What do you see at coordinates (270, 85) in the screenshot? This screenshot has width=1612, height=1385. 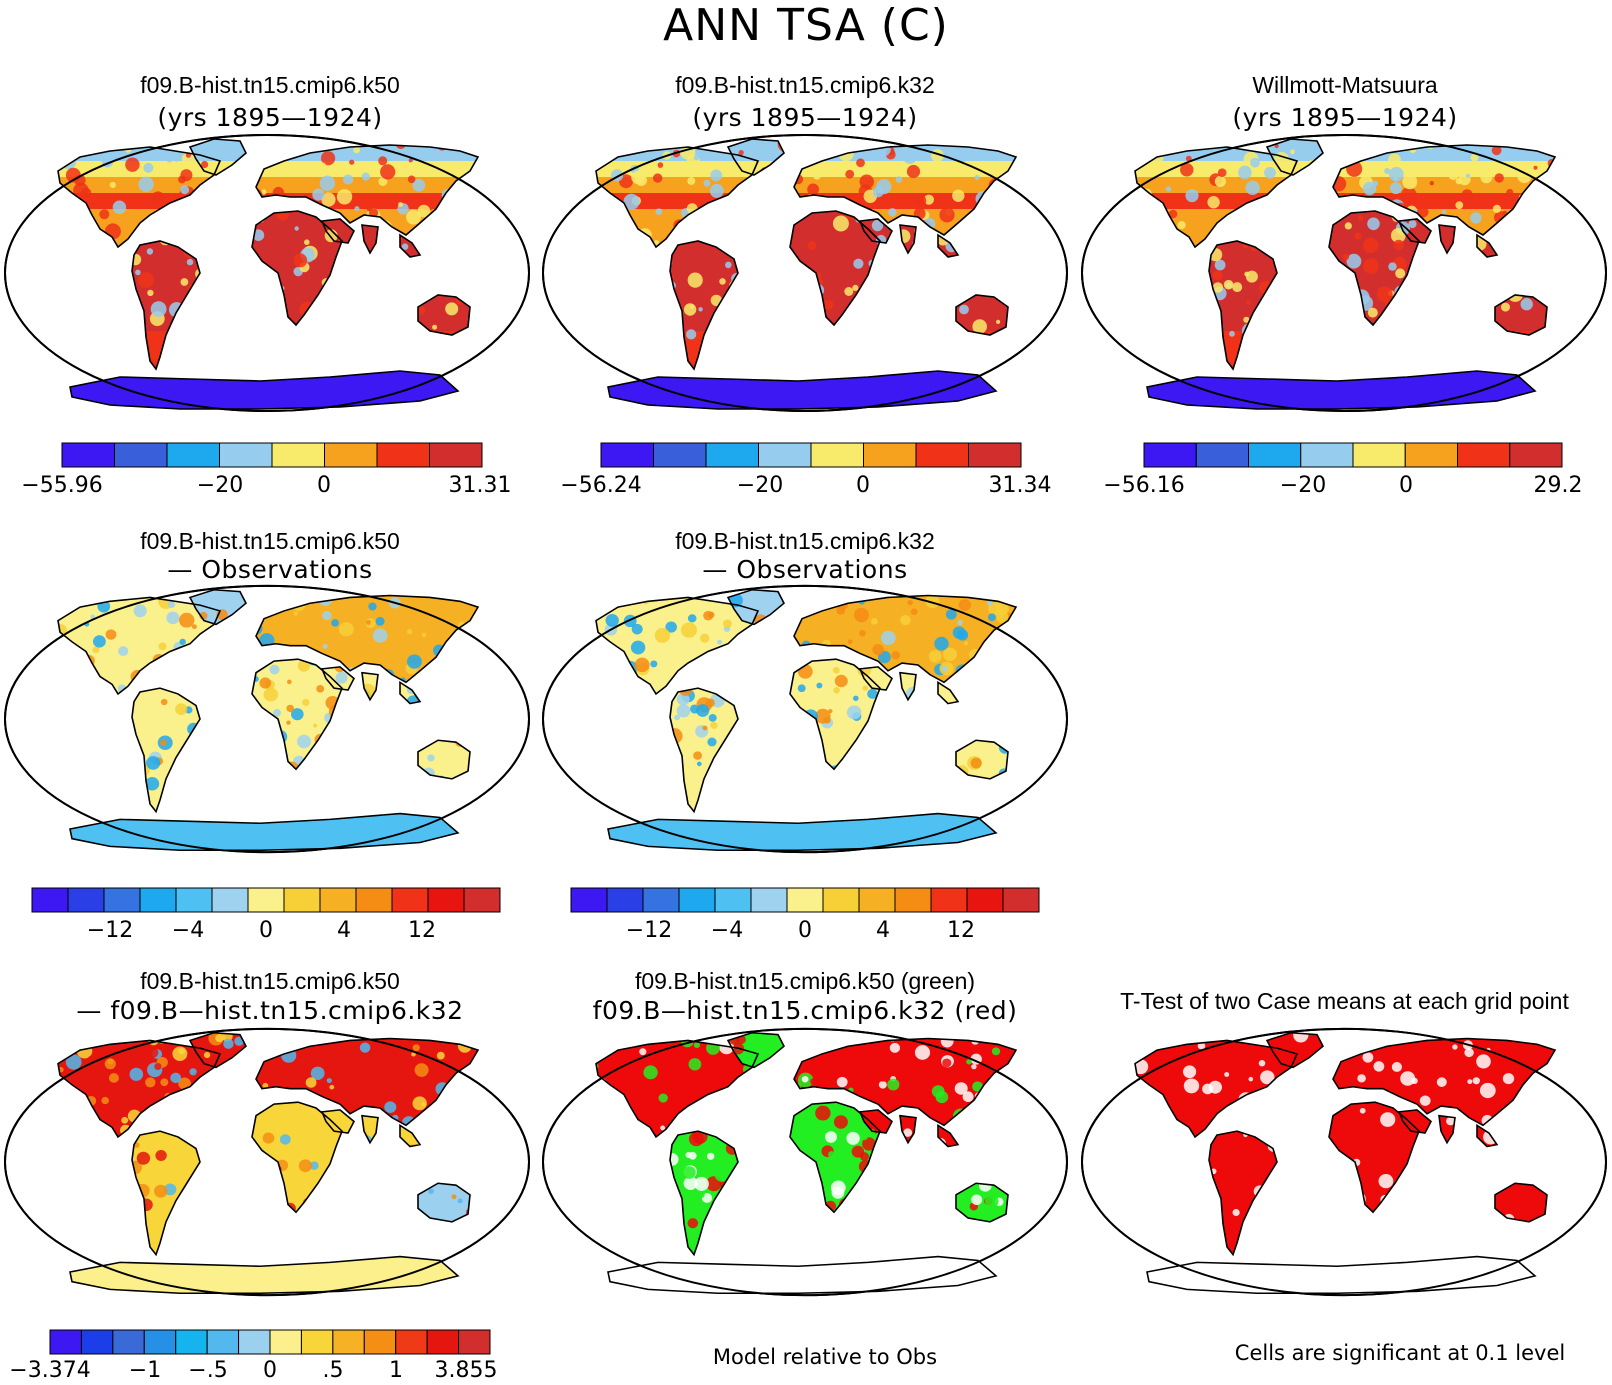 I see `panel-model-k50-title: f09.B-hist.tn15.cmip6.k50` at bounding box center [270, 85].